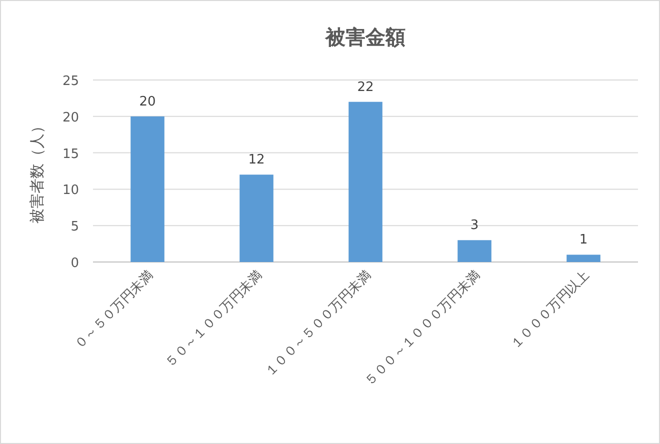 This screenshot has height=444, width=660. What do you see at coordinates (214, 319) in the screenshot?
I see `x-tick-label: ５０～１００万円未満` at bounding box center [214, 319].